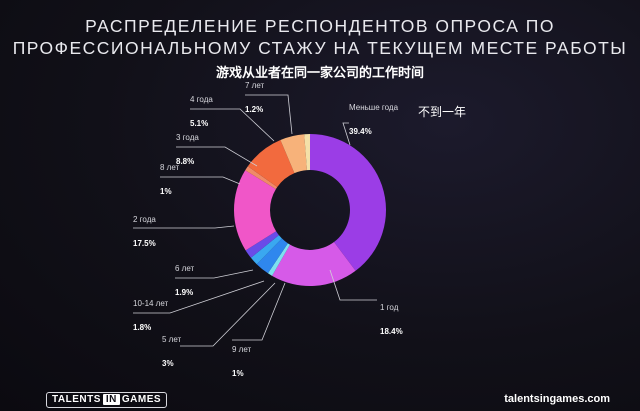  What do you see at coordinates (374, 107) in the screenshot?
I see `slice-label-1: Меньше года` at bounding box center [374, 107].